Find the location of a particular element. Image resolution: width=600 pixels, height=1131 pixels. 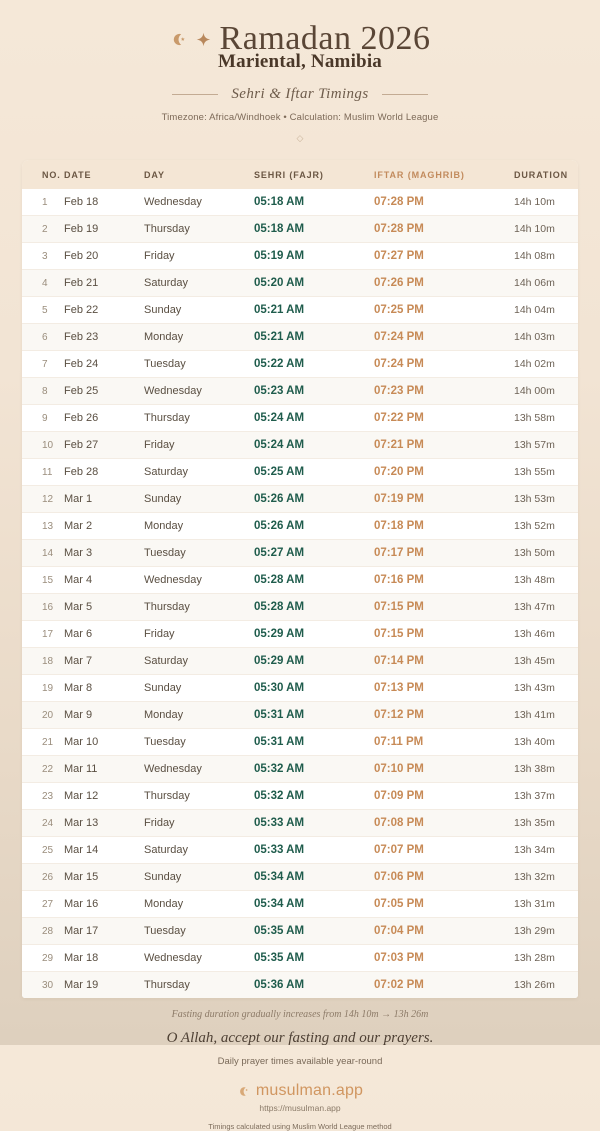

row-date: Feb 24 is located at coordinates (104, 364).